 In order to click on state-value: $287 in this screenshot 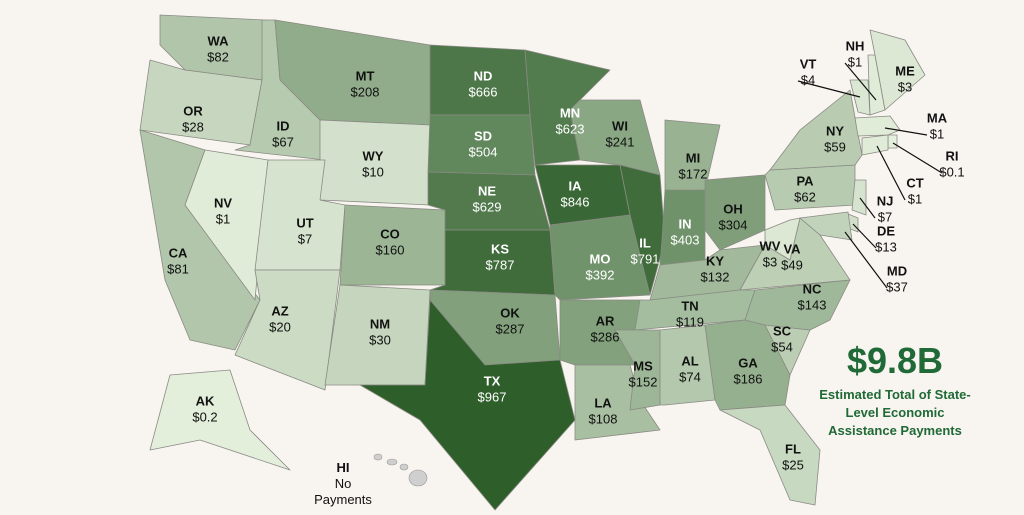, I will do `click(510, 328)`.